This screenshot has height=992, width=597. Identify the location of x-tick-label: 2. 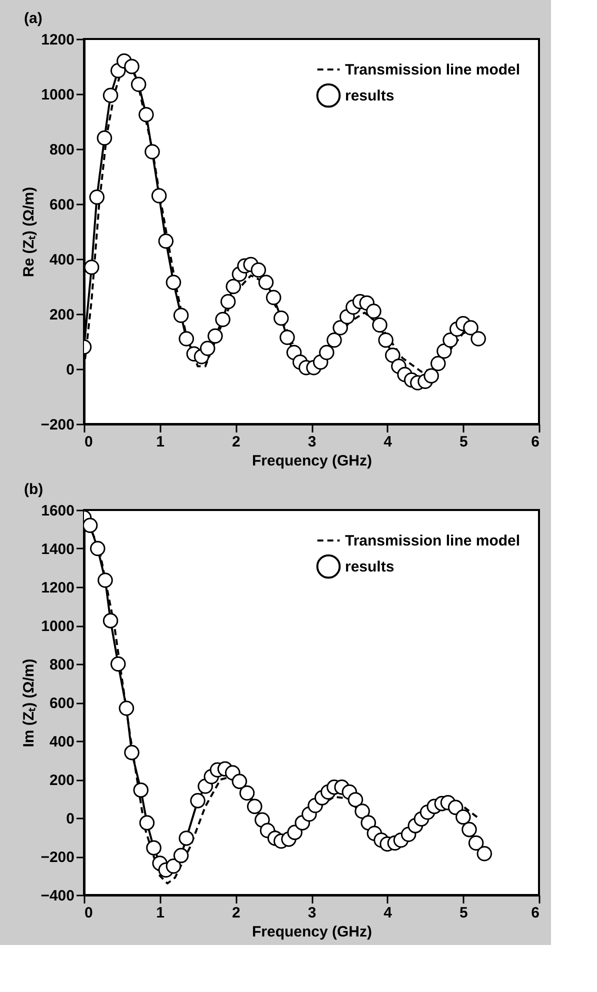
(236, 913).